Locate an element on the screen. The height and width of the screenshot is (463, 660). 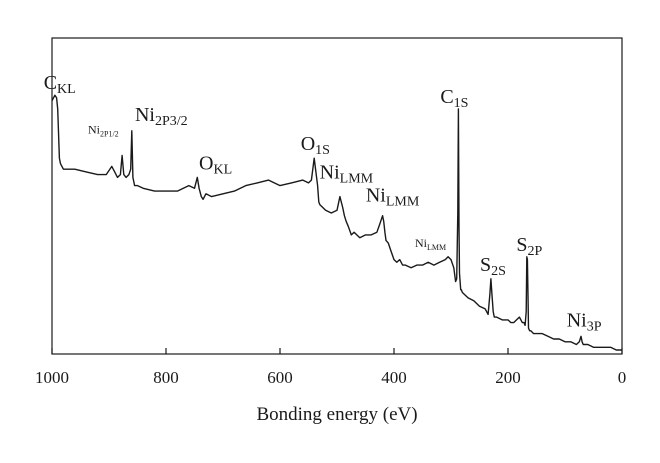
peak-label-s-2s-9: S2S is located at coordinates (493, 266).